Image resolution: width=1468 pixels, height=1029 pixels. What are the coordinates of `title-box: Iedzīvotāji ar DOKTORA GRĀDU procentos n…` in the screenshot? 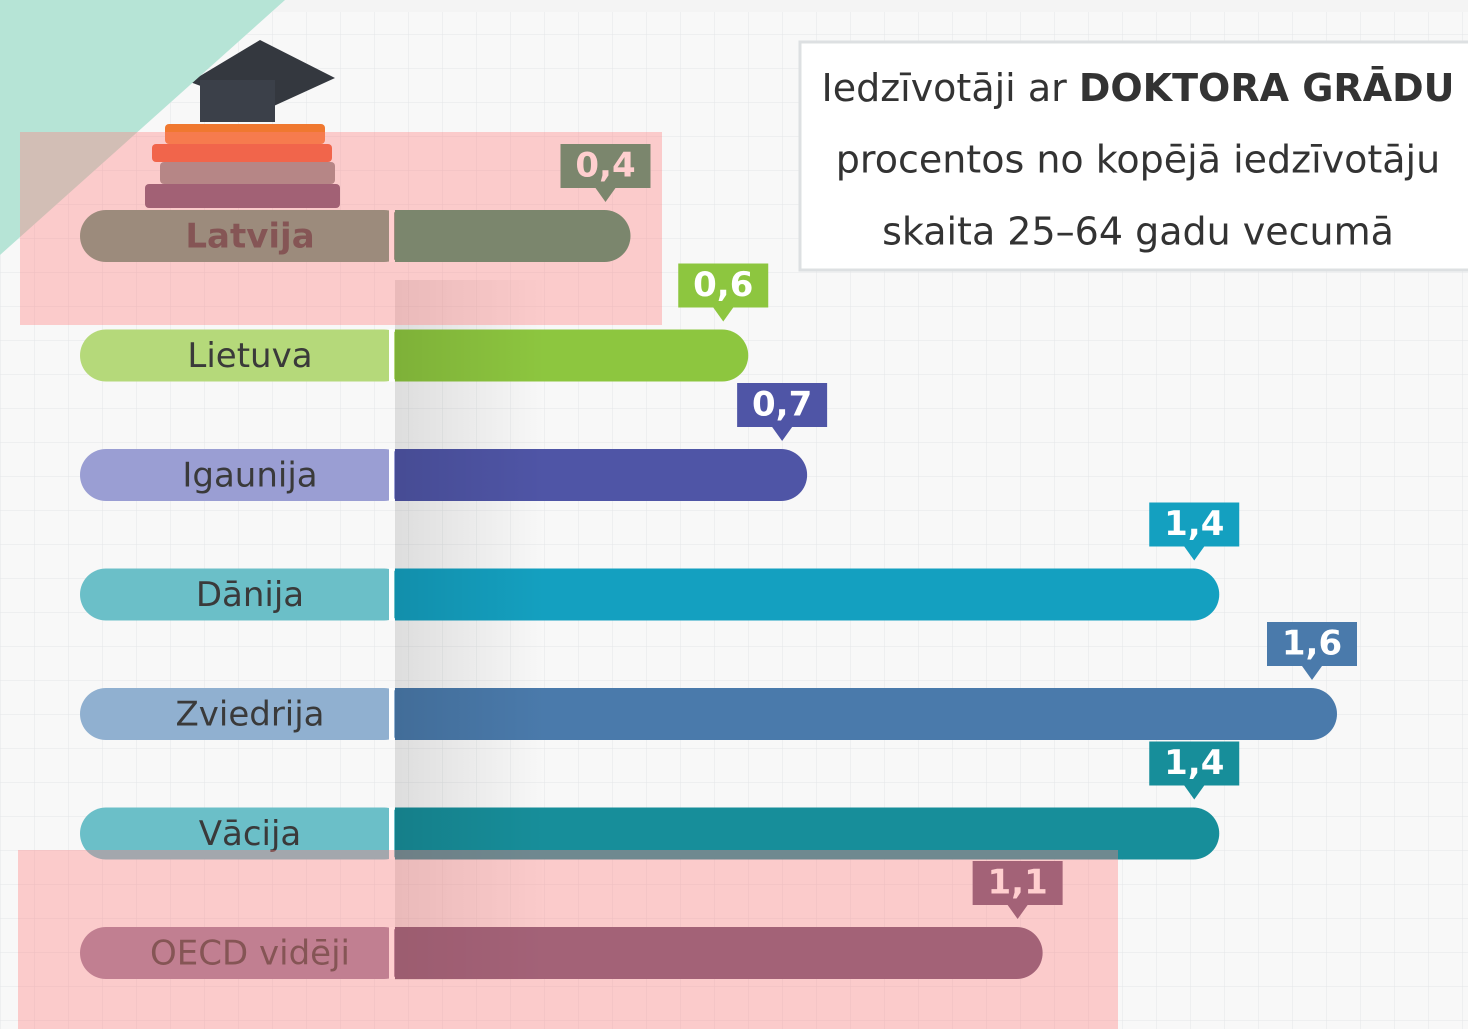 It's located at (1133, 156).